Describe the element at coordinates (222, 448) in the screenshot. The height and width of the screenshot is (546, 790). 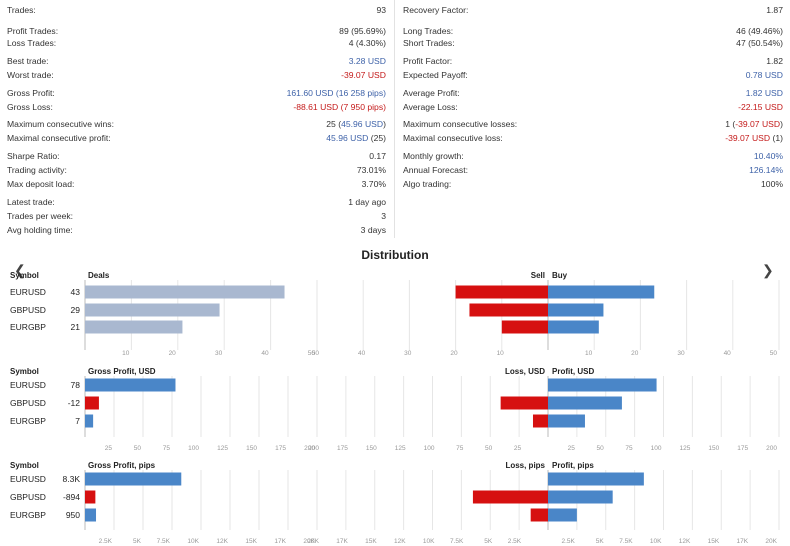
I see `tick-label: 125` at that location.